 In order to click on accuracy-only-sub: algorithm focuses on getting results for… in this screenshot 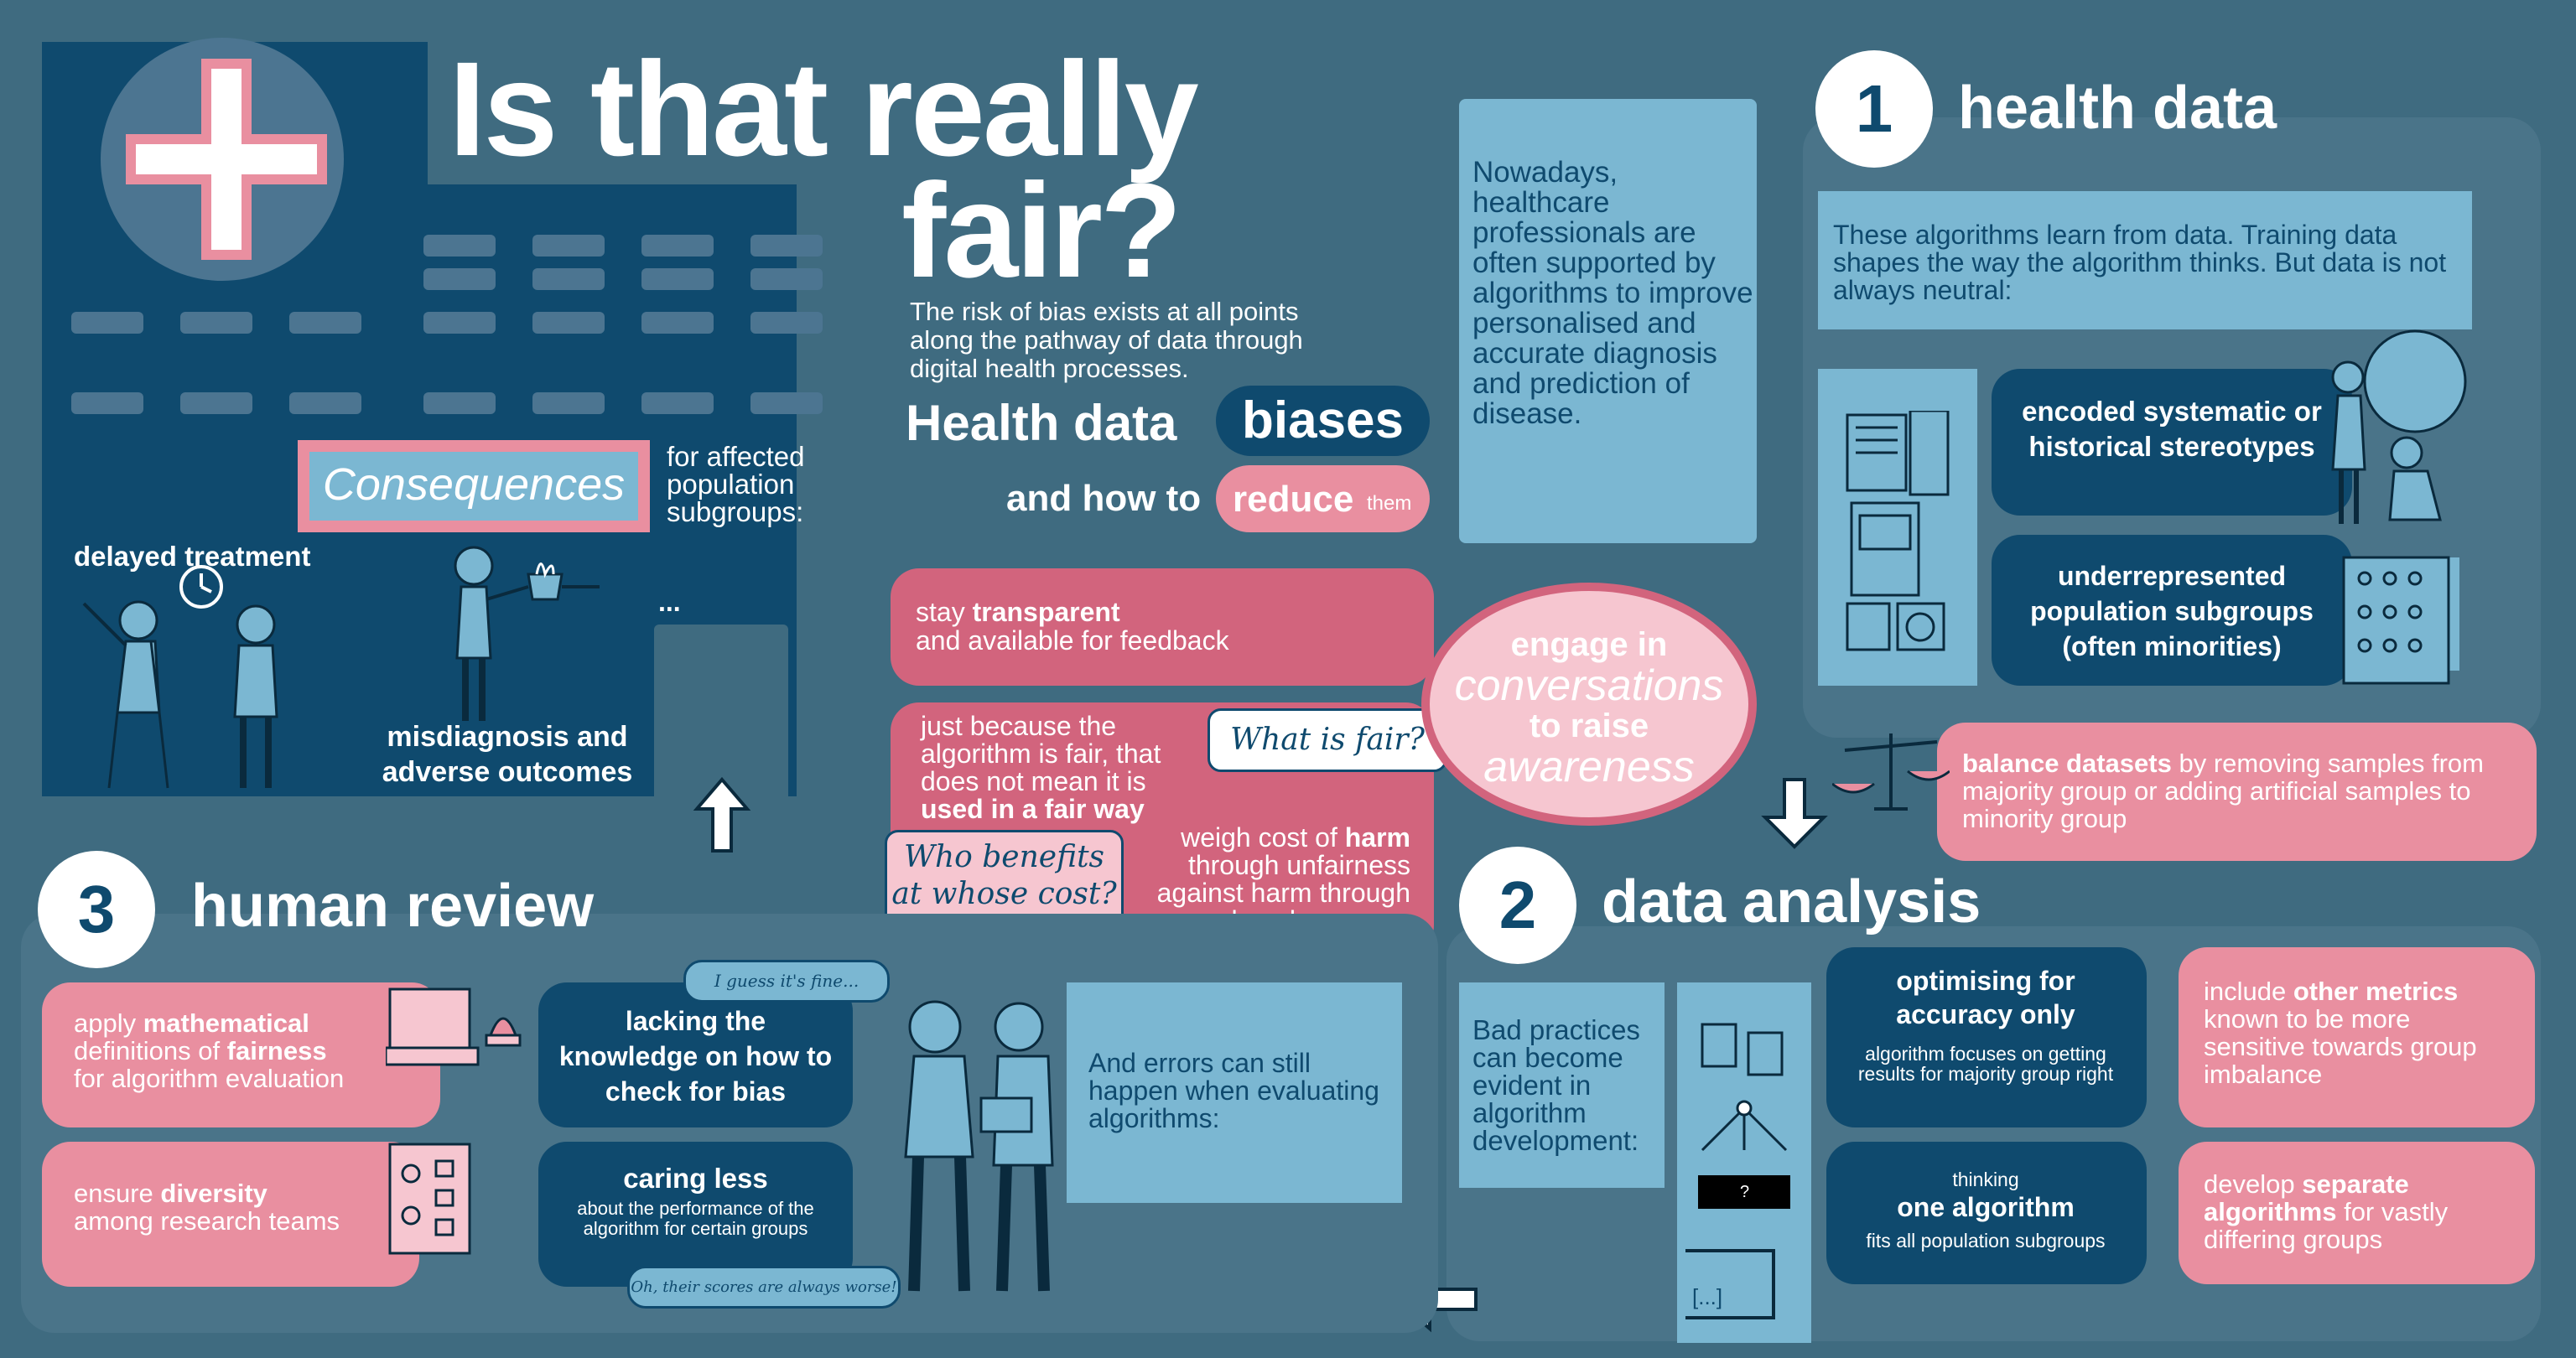, I will do `click(1985, 1064)`.